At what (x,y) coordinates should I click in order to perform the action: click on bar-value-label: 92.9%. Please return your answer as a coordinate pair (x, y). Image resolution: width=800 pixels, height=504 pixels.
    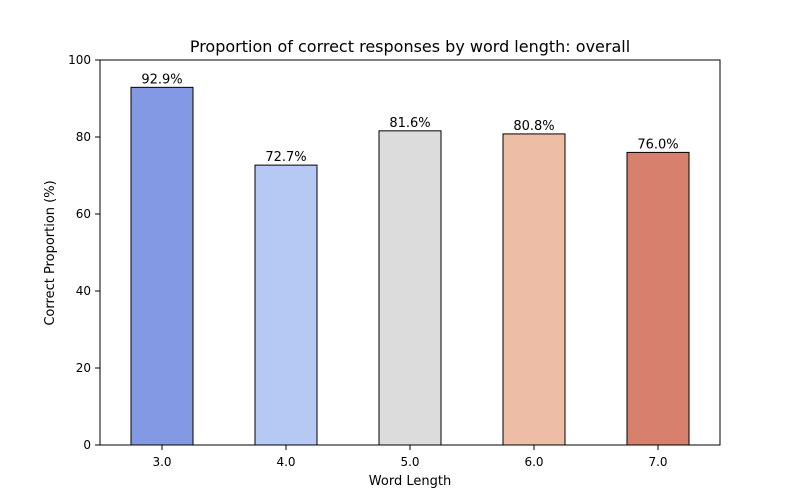
    Looking at the image, I should click on (161, 79).